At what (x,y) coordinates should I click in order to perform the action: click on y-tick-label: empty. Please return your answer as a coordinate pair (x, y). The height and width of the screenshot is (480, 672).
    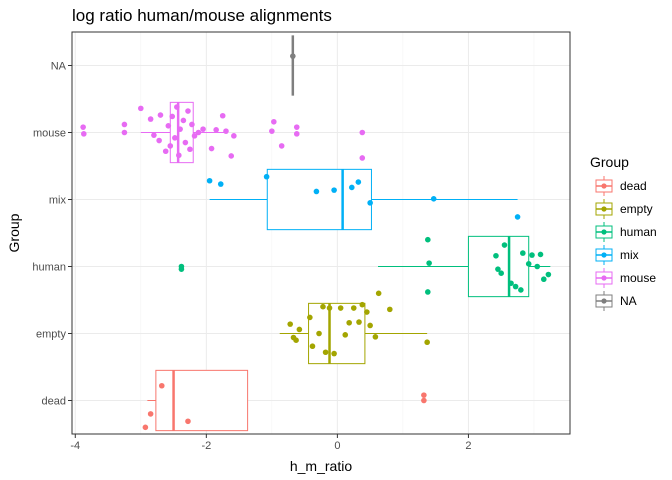
    Looking at the image, I should click on (51, 335).